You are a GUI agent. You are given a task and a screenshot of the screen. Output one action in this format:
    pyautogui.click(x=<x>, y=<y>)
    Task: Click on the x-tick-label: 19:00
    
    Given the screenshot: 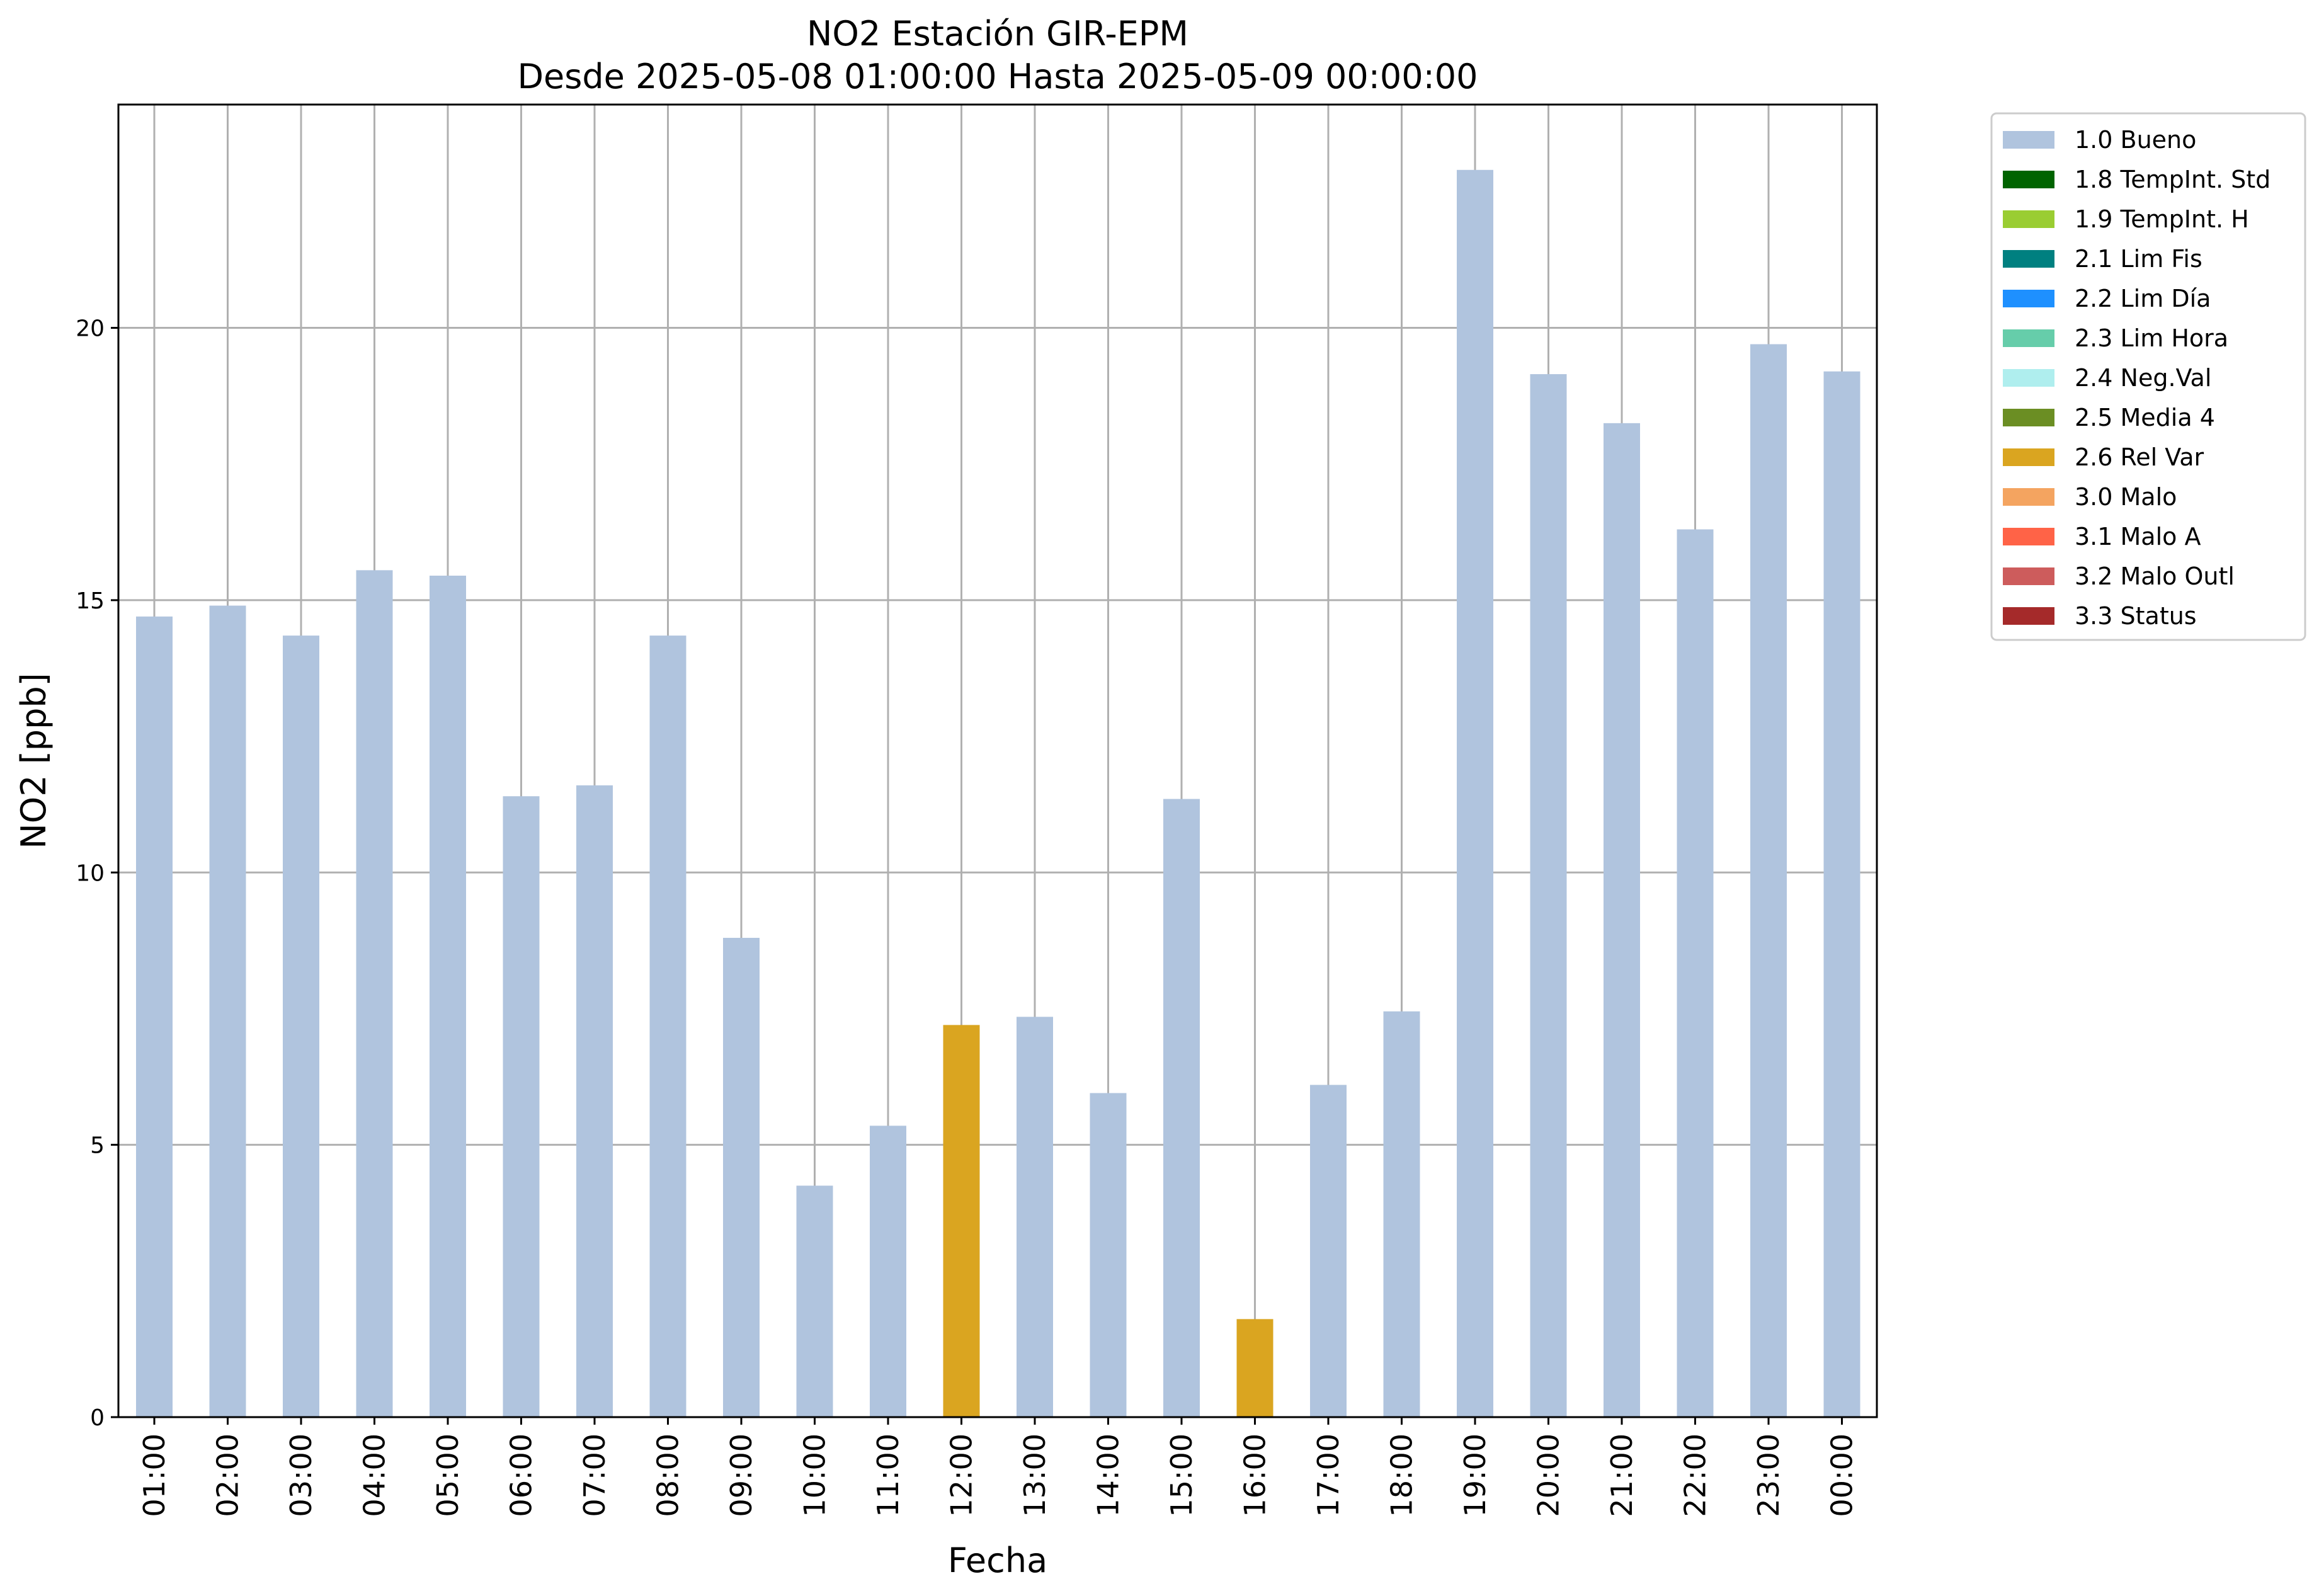 What is the action you would take?
    pyautogui.click(x=1475, y=1475)
    